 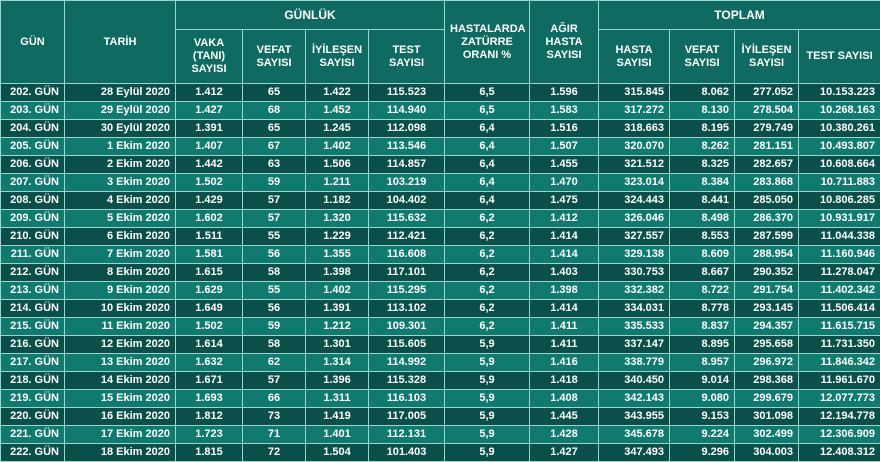 I want to click on cell-toplam-vefat: 8.957, so click(x=702, y=362).